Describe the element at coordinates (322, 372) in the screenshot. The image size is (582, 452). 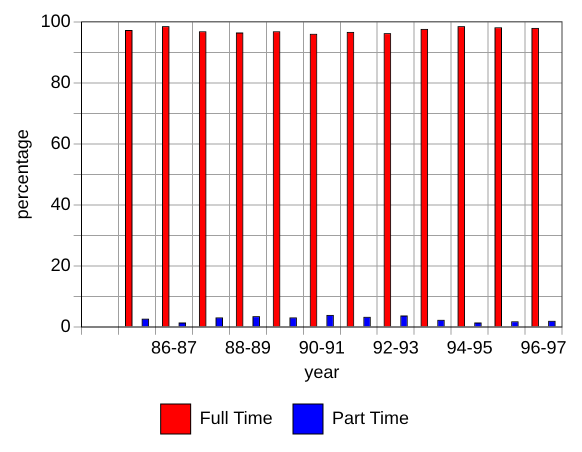
I see `x-axis-title: year` at that location.